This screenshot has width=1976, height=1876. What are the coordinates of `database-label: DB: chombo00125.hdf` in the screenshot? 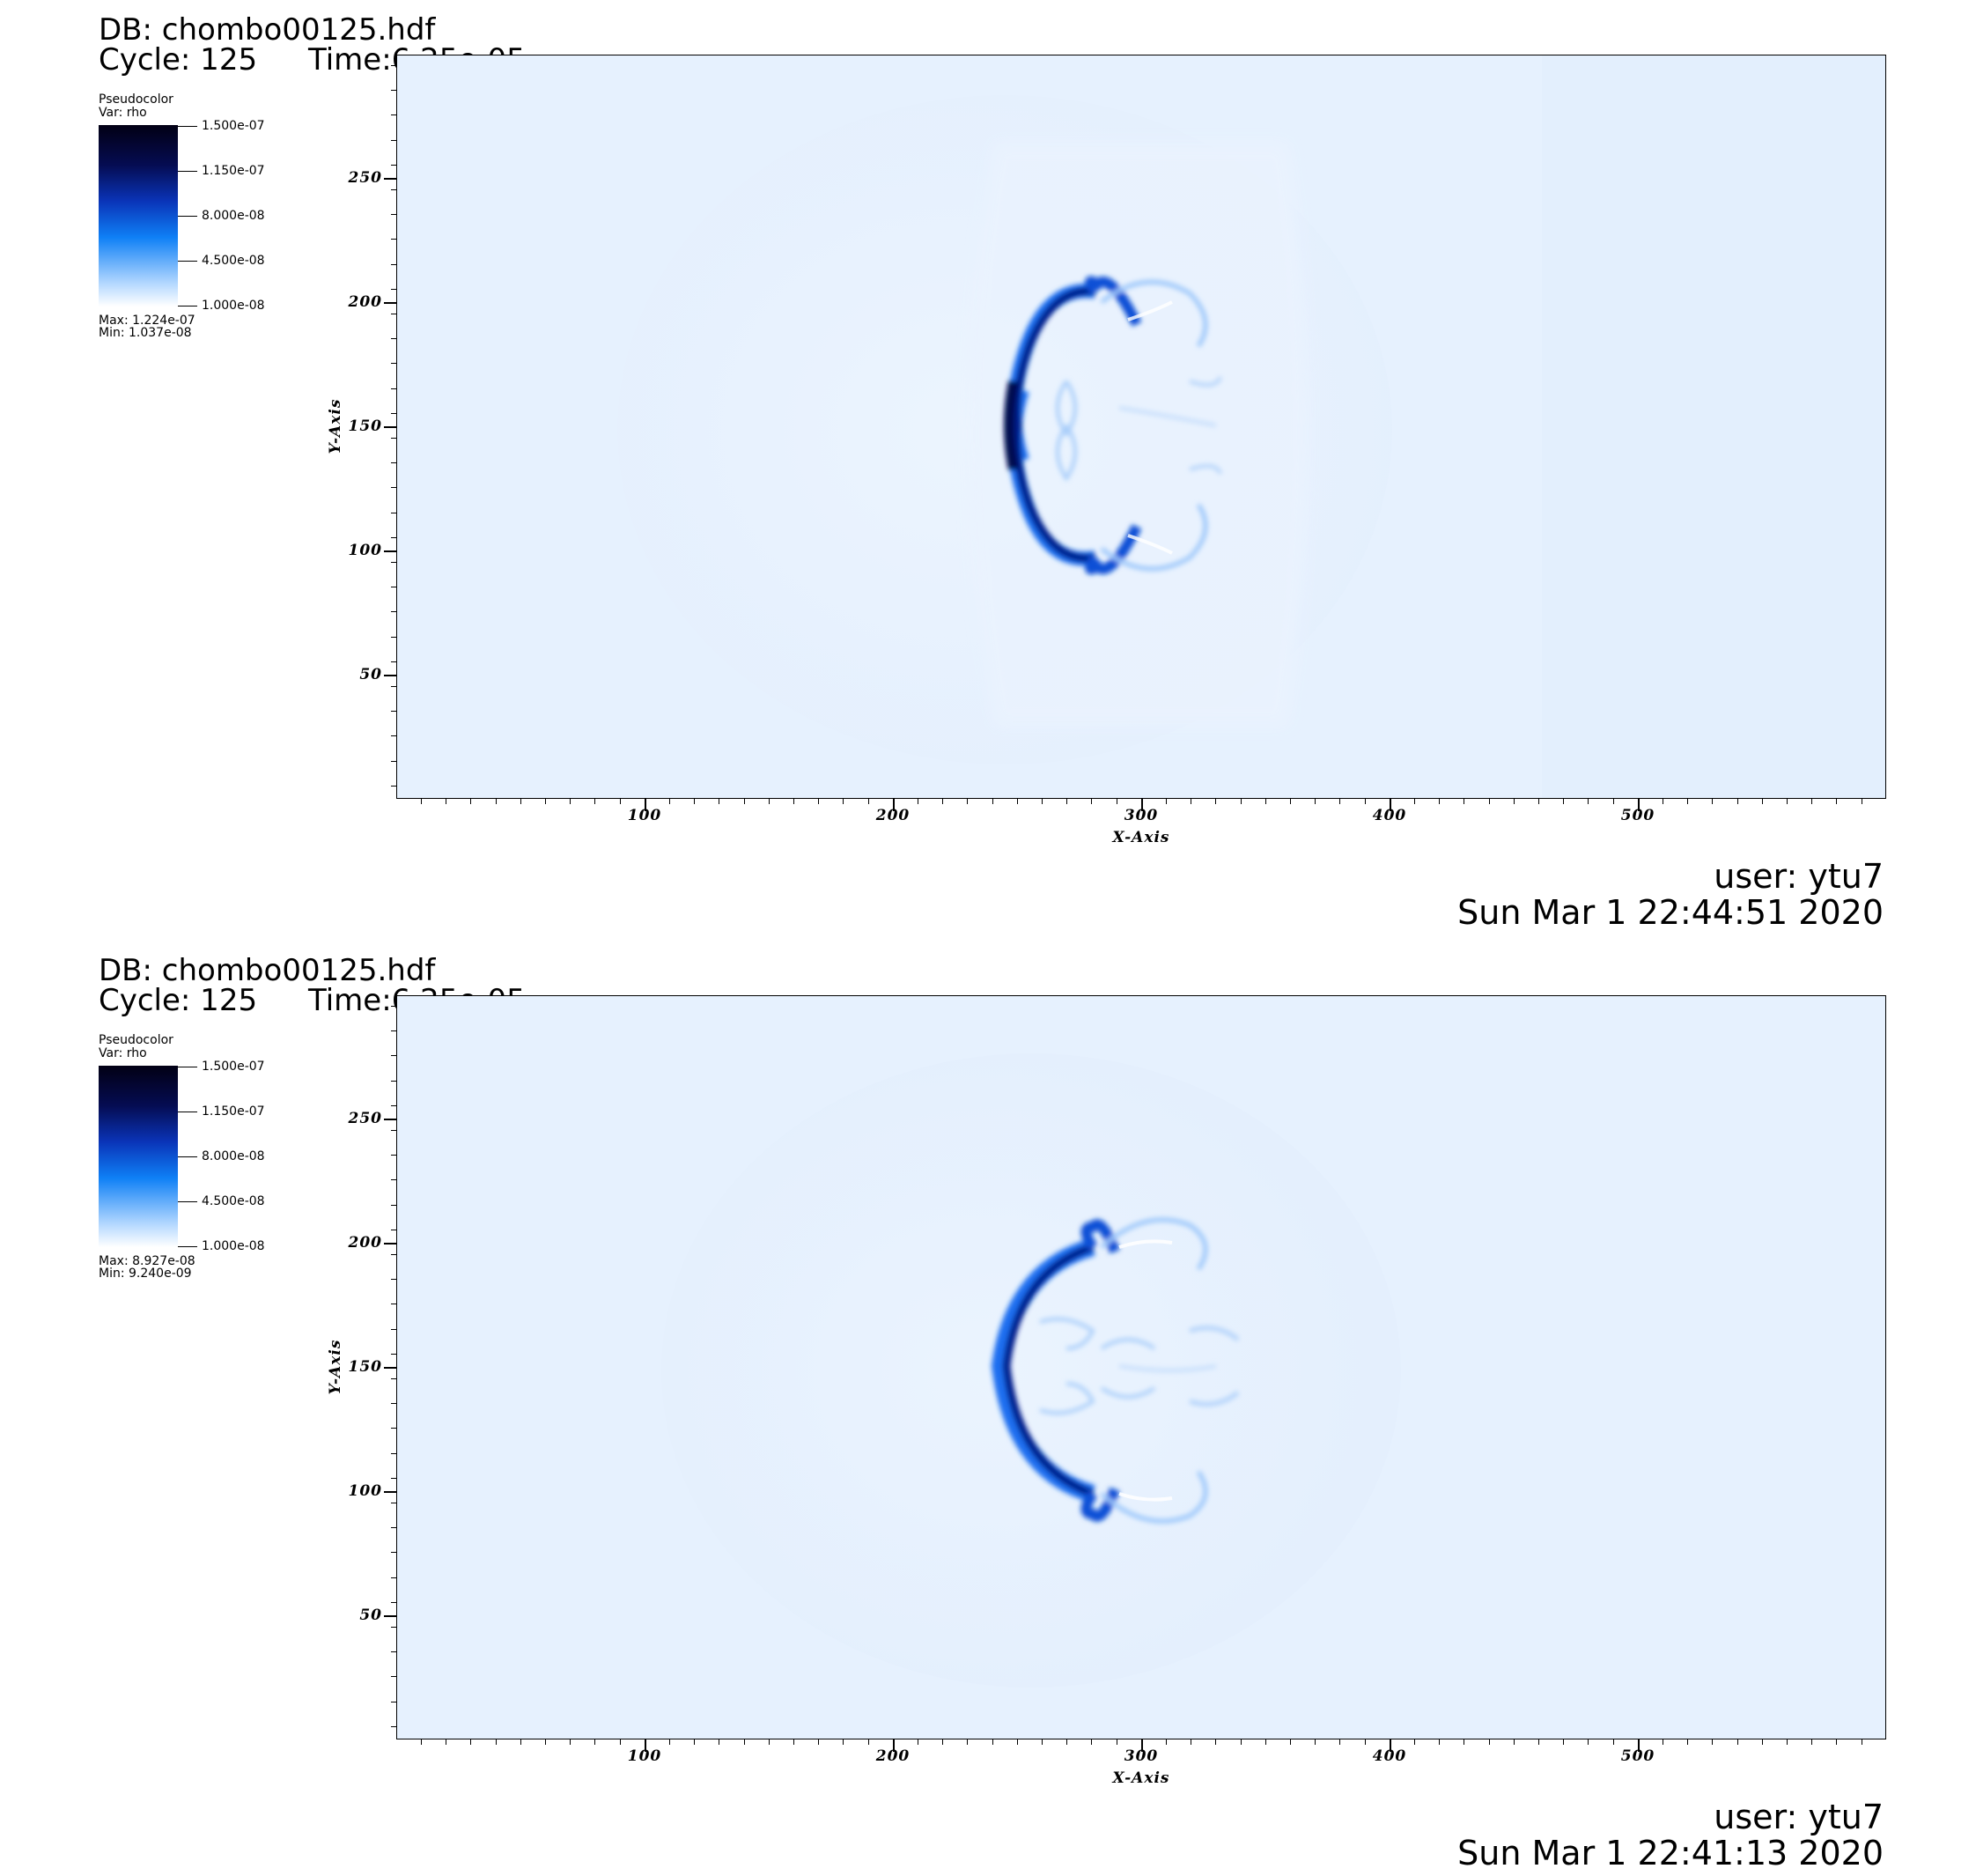 It's located at (267, 30).